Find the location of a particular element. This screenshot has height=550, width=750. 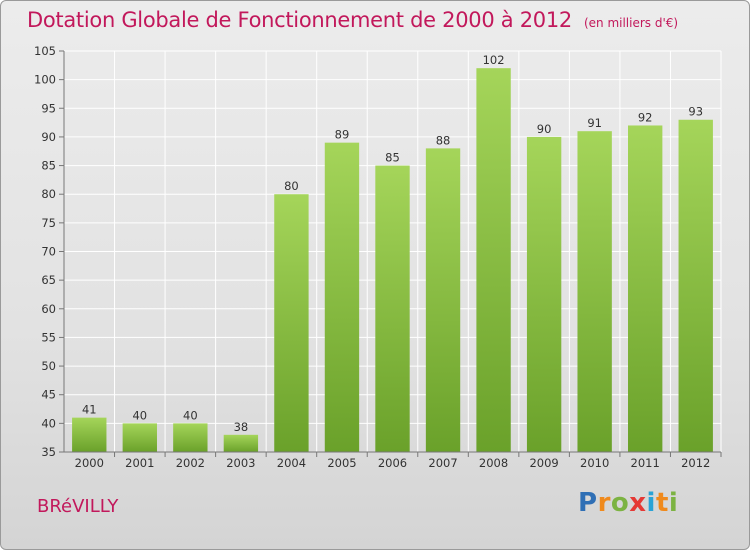

y-tick-label: 100 is located at coordinates (45, 80).